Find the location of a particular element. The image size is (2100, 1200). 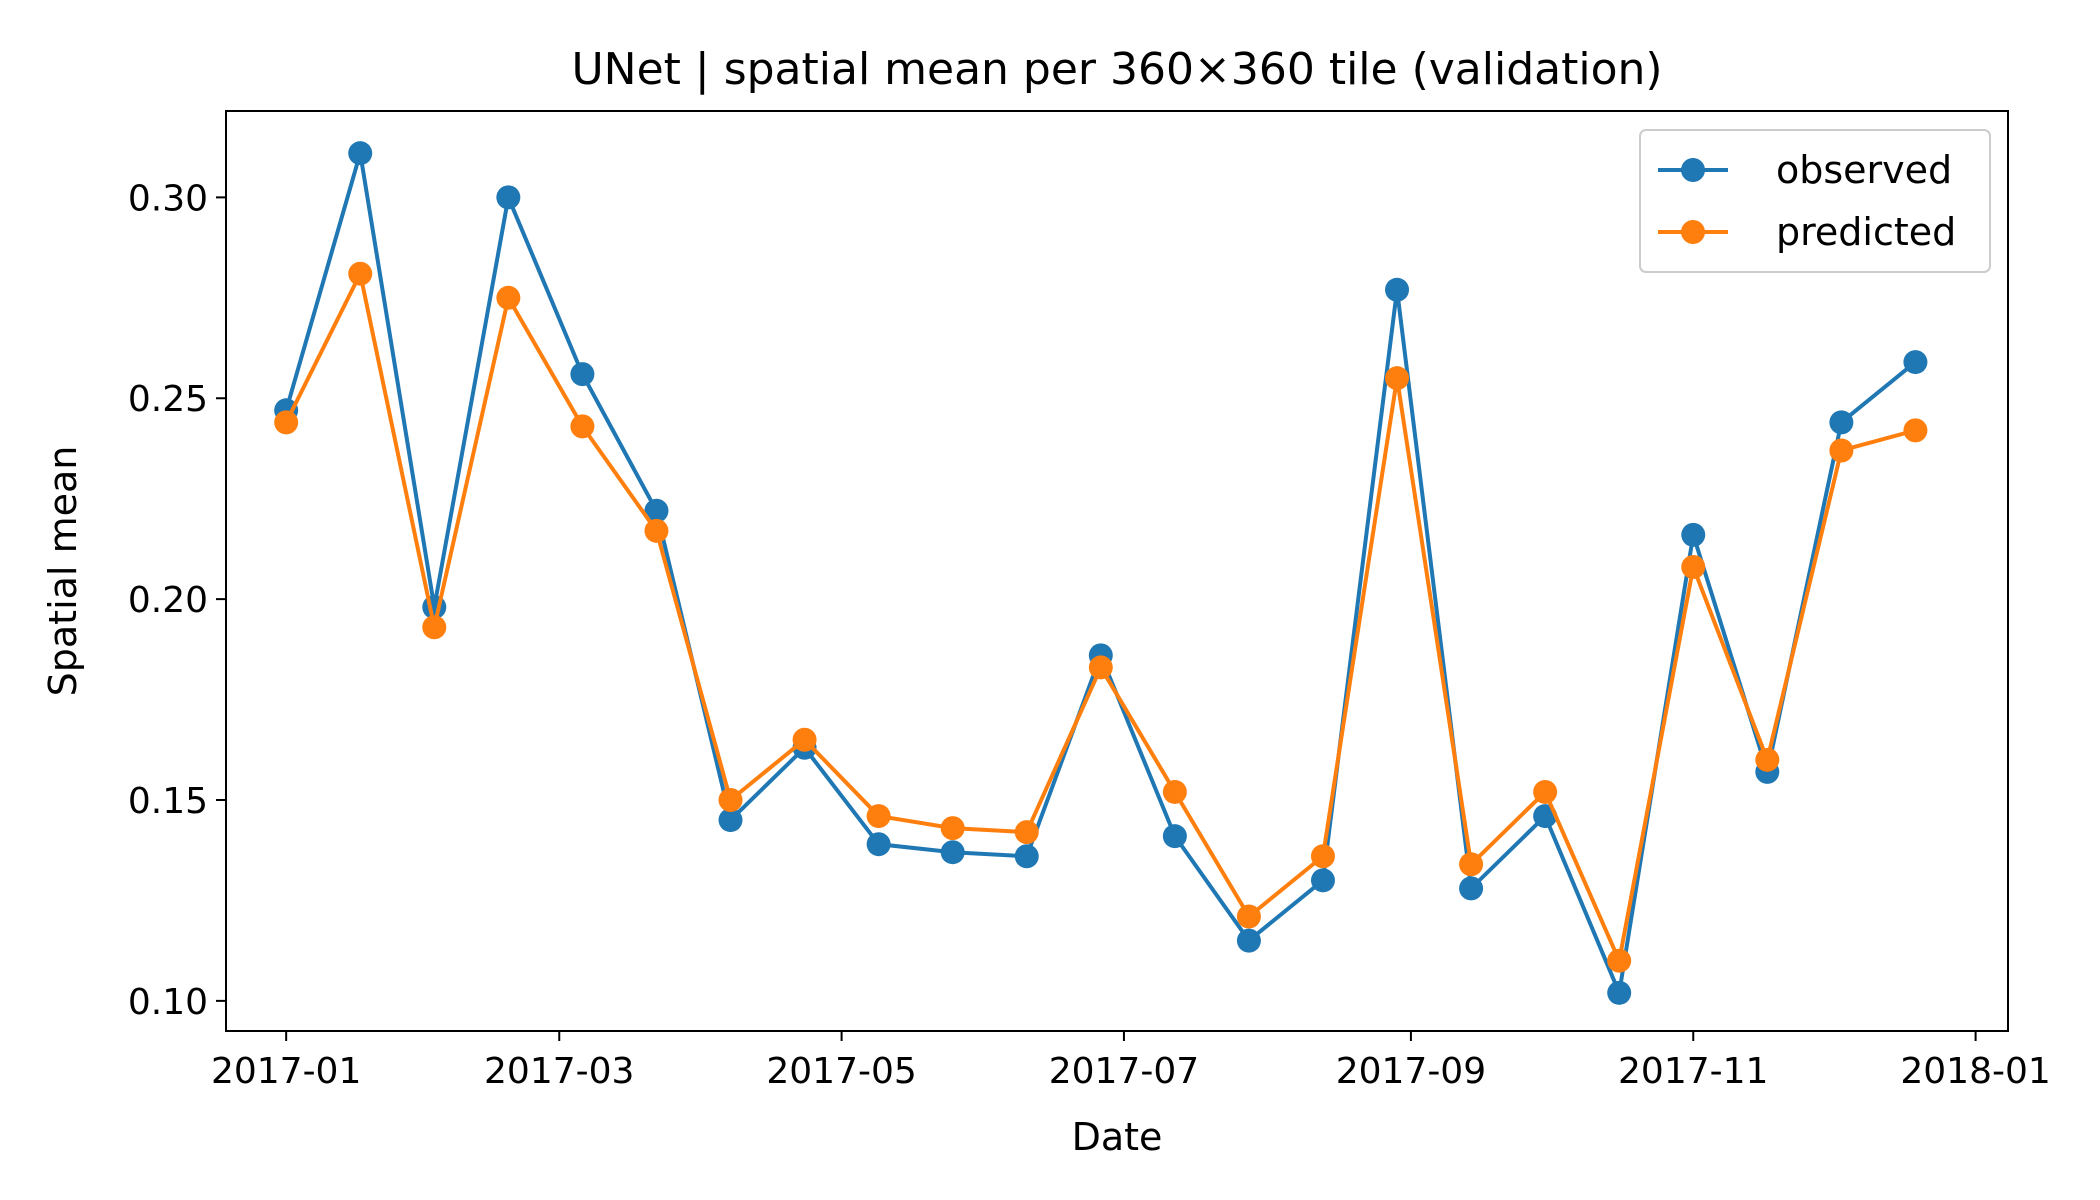

legend-box is located at coordinates (1815, 201).